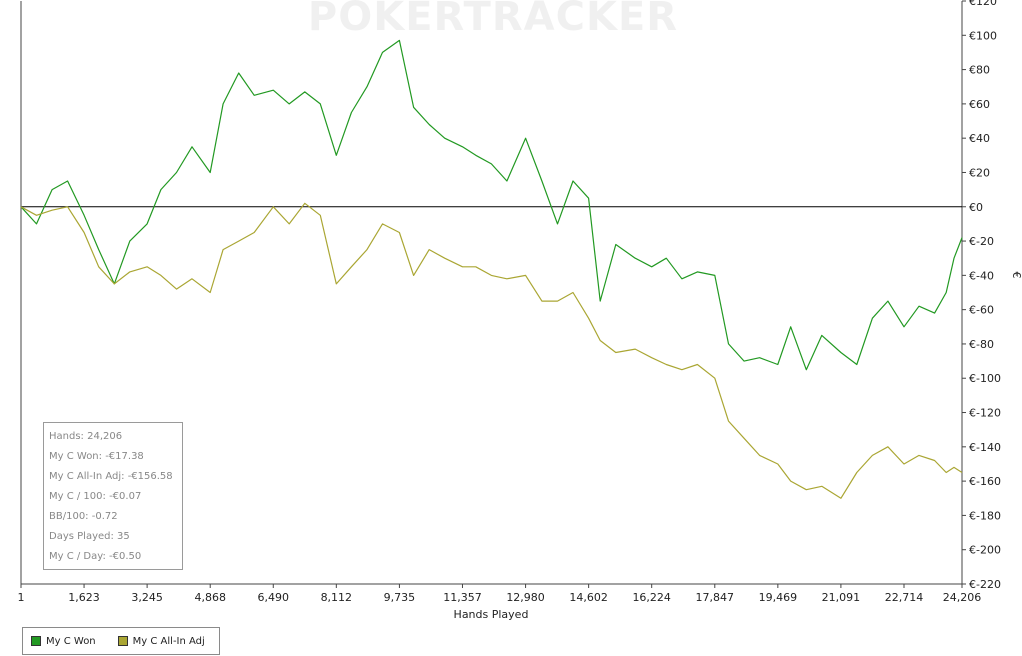 Image resolution: width=1022 pixels, height=656 pixels. Describe the element at coordinates (147, 597) in the screenshot. I see `x-tick-label: 3,245` at that location.